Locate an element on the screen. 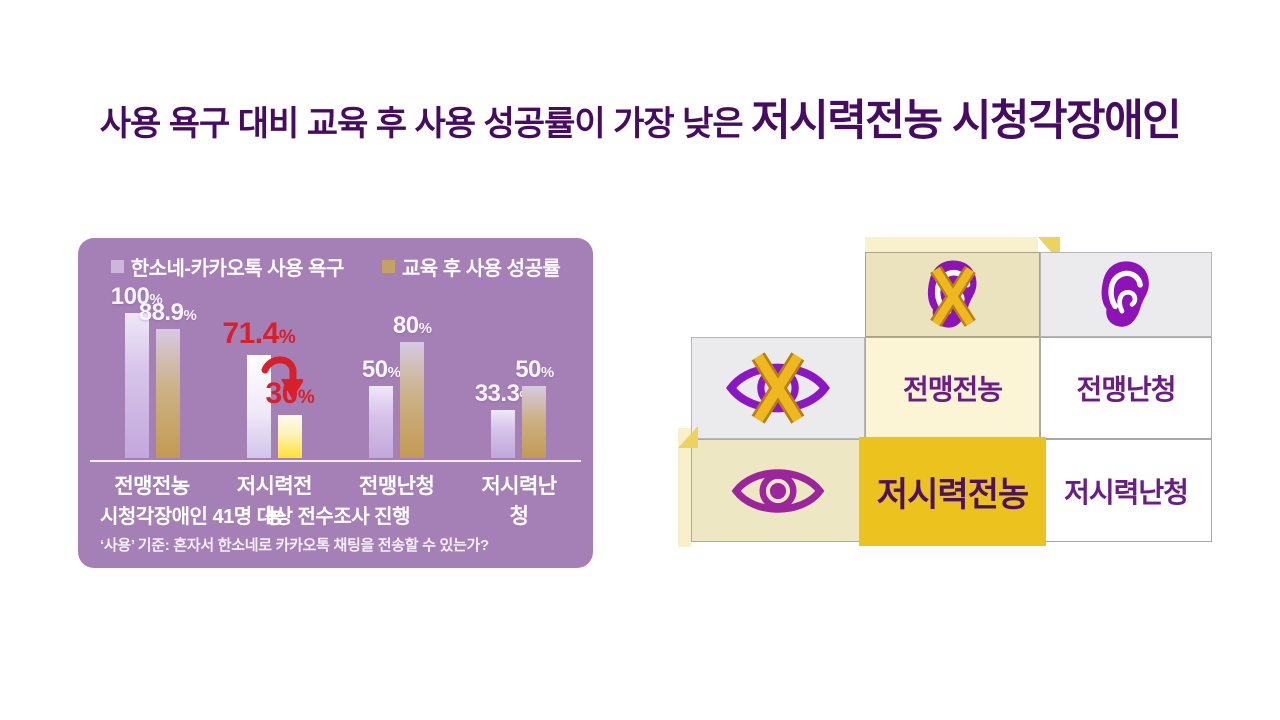 This screenshot has height=720, width=1280. category-label: 저시력전농 is located at coordinates (274, 501).